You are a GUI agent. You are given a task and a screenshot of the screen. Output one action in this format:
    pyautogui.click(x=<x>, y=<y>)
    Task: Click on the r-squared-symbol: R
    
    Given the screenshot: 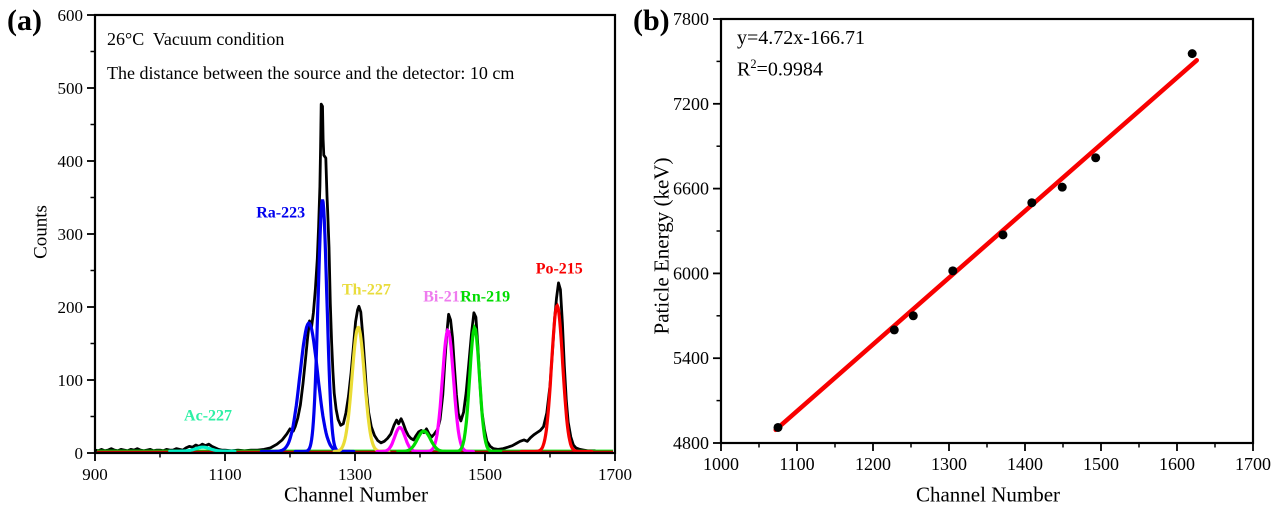 What is the action you would take?
    pyautogui.click(x=744, y=69)
    